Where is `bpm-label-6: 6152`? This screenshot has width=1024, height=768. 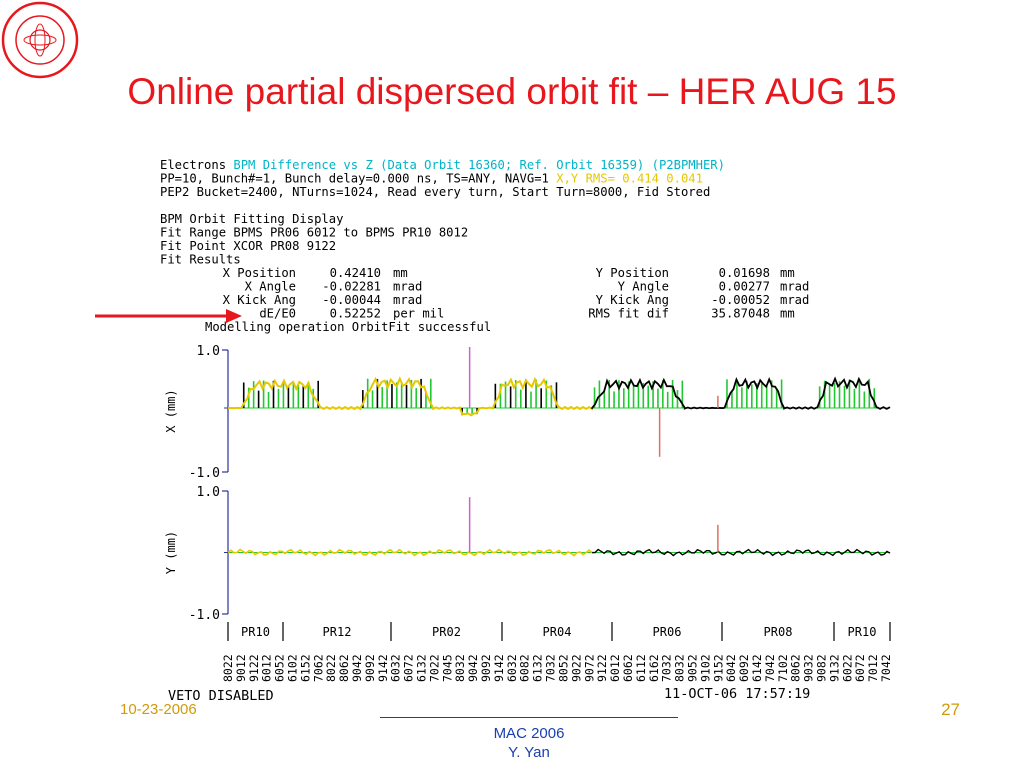 bpm-label-6: 6152 is located at coordinates (305, 668).